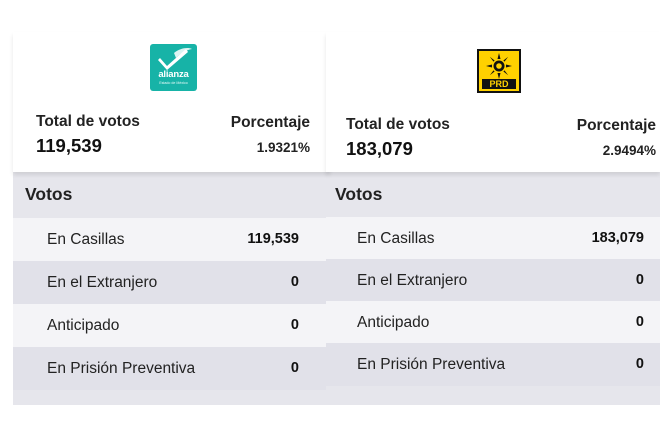  I want to click on prd-logo-text: PRD, so click(499, 84).